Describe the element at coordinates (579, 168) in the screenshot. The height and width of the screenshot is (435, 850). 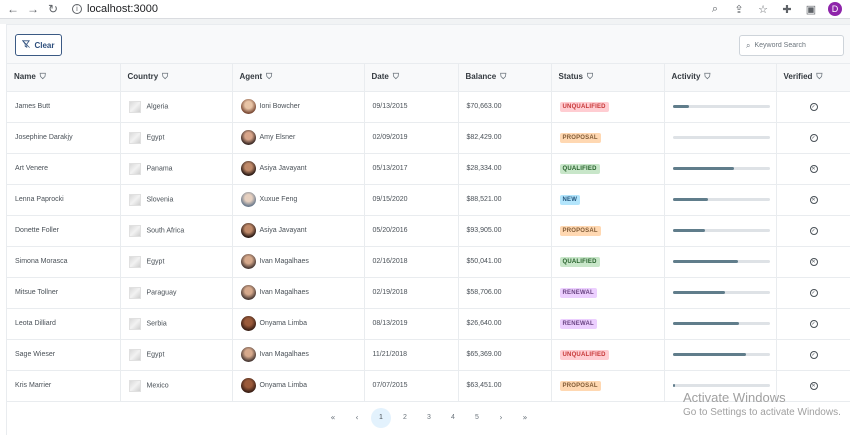
I see `status-badge: QUALIFIED` at that location.